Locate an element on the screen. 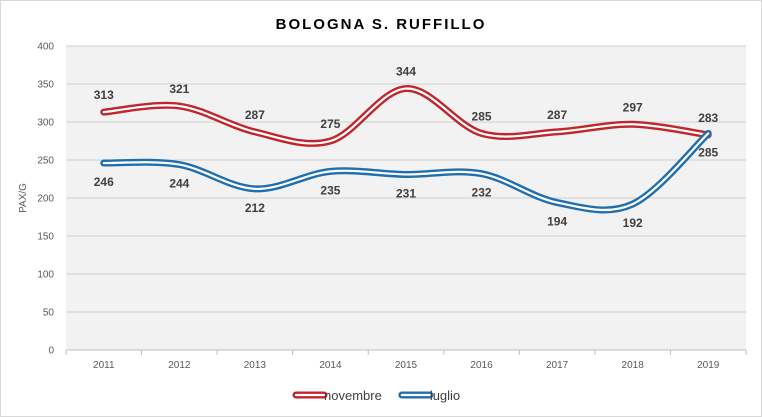  legend: novembre luglio is located at coordinates (376, 395).